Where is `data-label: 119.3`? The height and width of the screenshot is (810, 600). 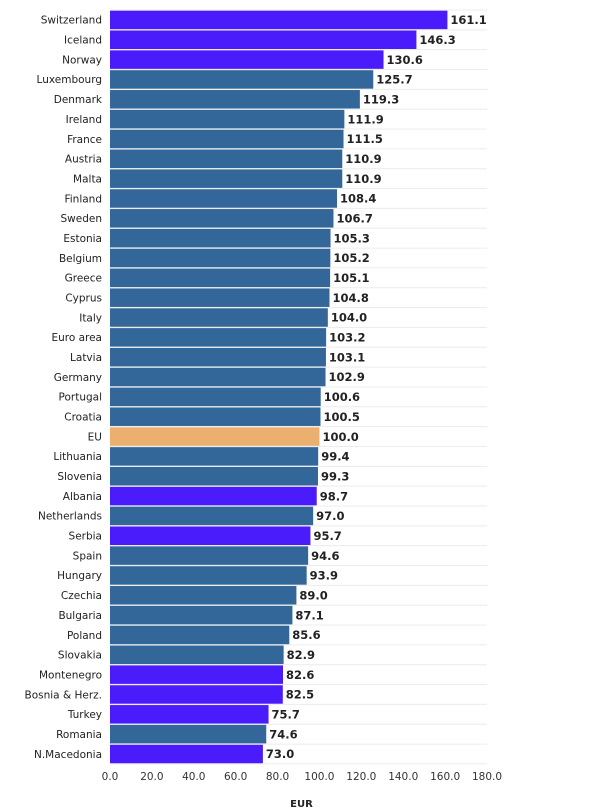 data-label: 119.3 is located at coordinates (381, 99).